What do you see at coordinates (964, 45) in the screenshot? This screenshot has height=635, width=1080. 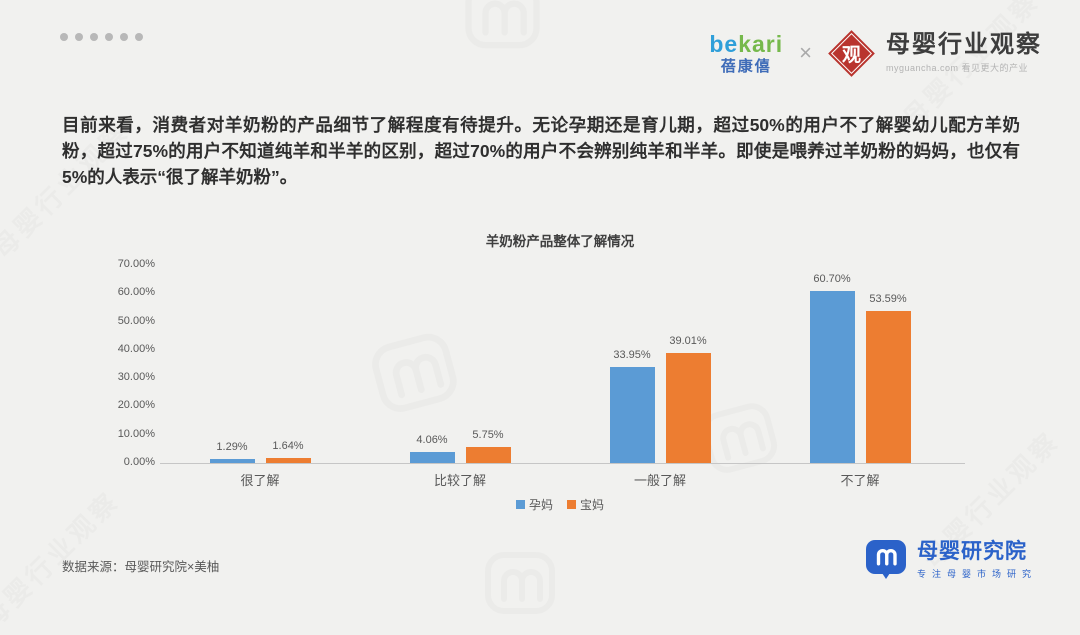 I see `guancha-title: 母婴行业观察` at bounding box center [964, 45].